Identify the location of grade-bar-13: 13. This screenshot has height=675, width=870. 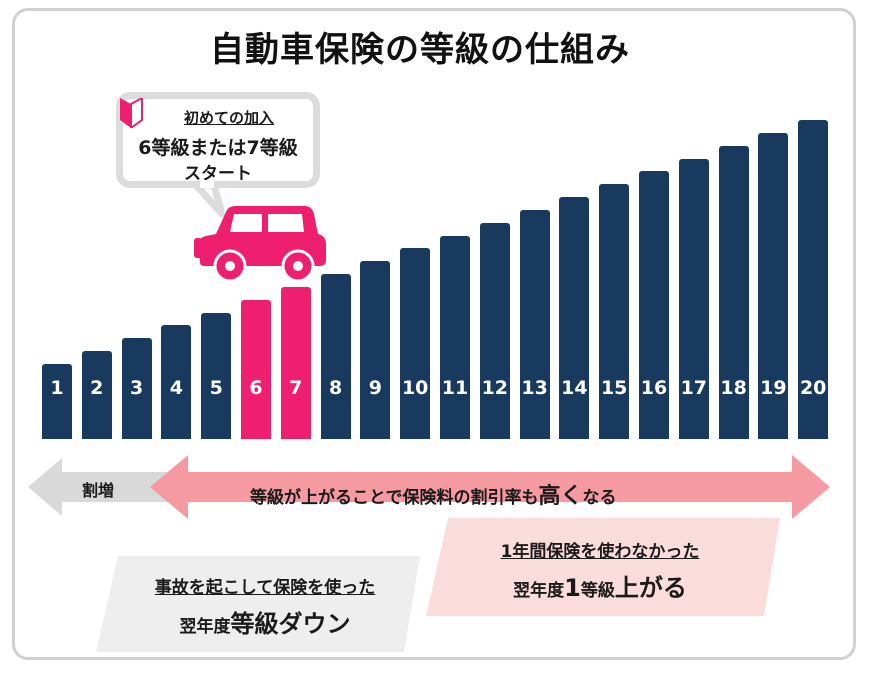
(534, 324).